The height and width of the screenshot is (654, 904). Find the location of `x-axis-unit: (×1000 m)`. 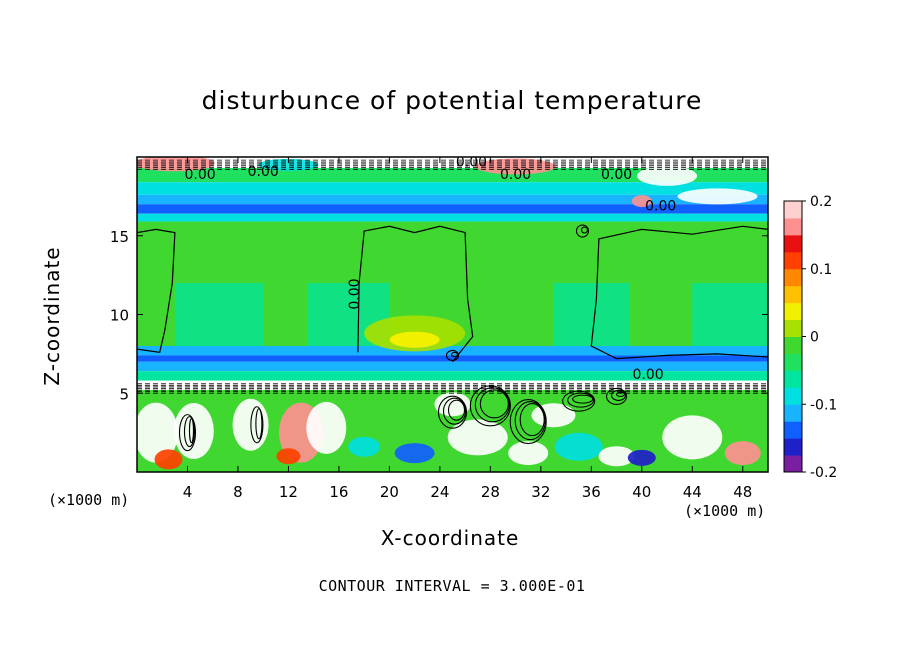

x-axis-unit: (×1000 m) is located at coordinates (725, 511).